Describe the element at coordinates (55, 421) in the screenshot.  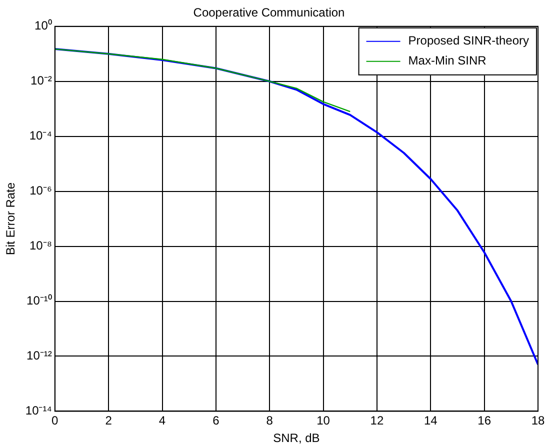
I see `x-tick-label: 0` at that location.